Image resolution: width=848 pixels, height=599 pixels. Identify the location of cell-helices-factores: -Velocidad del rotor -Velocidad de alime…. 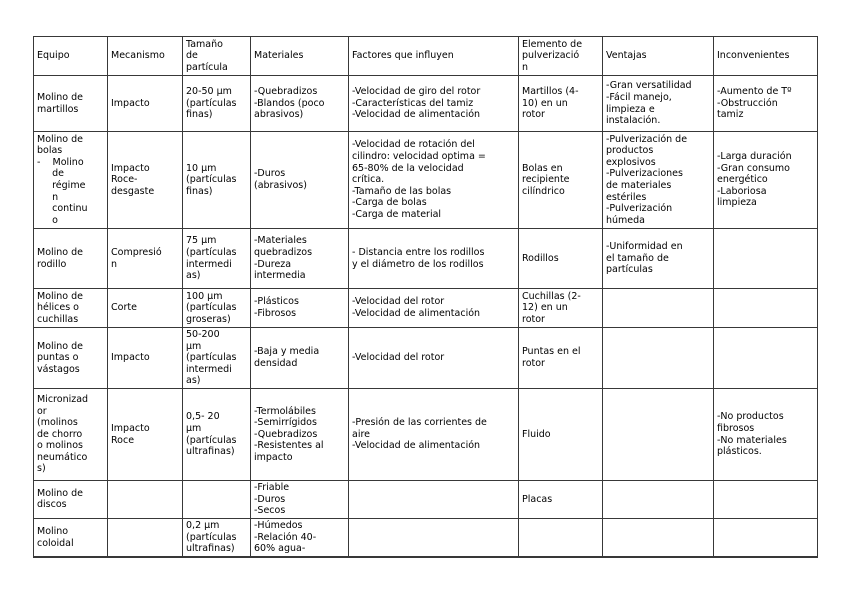
(433, 308).